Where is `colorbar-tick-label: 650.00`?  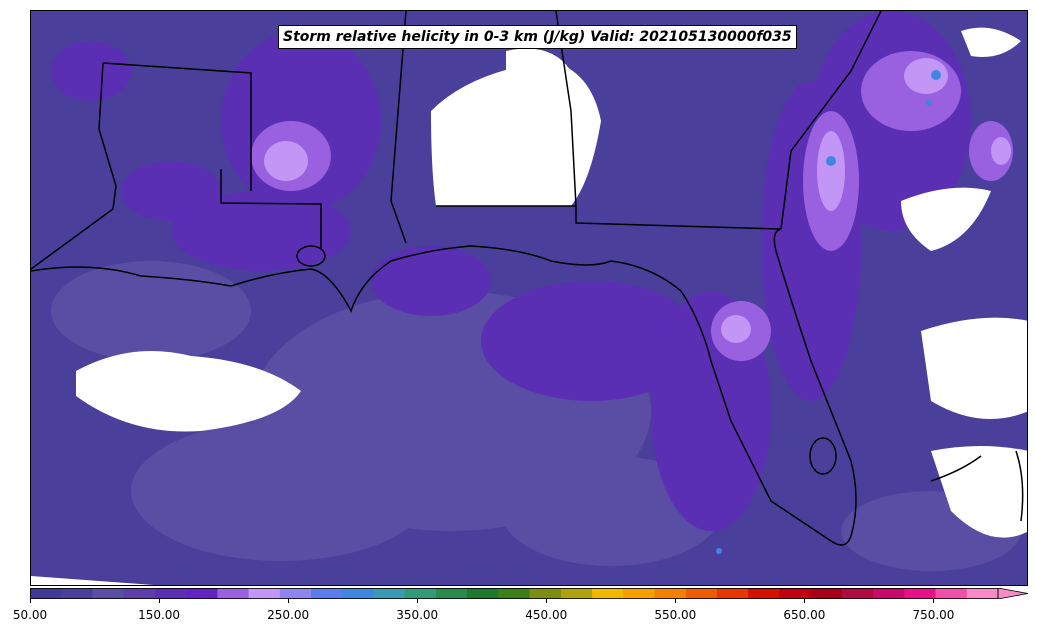 colorbar-tick-label: 650.00 is located at coordinates (804, 615).